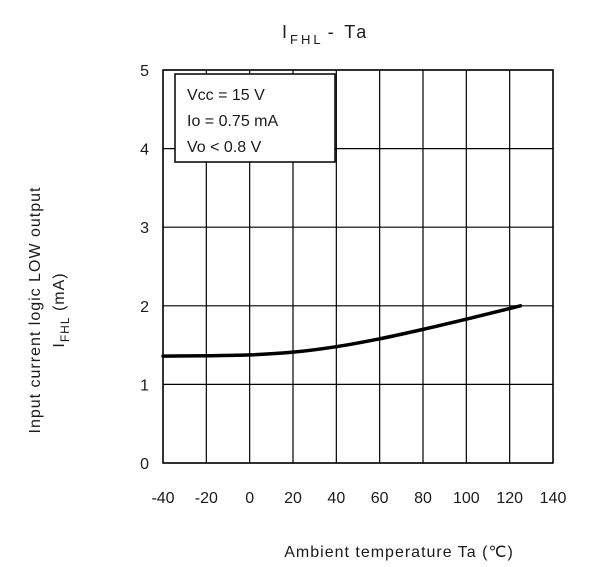 This screenshot has width=615, height=567. I want to click on condition-io: Io = 0.75 mA, so click(232, 121).